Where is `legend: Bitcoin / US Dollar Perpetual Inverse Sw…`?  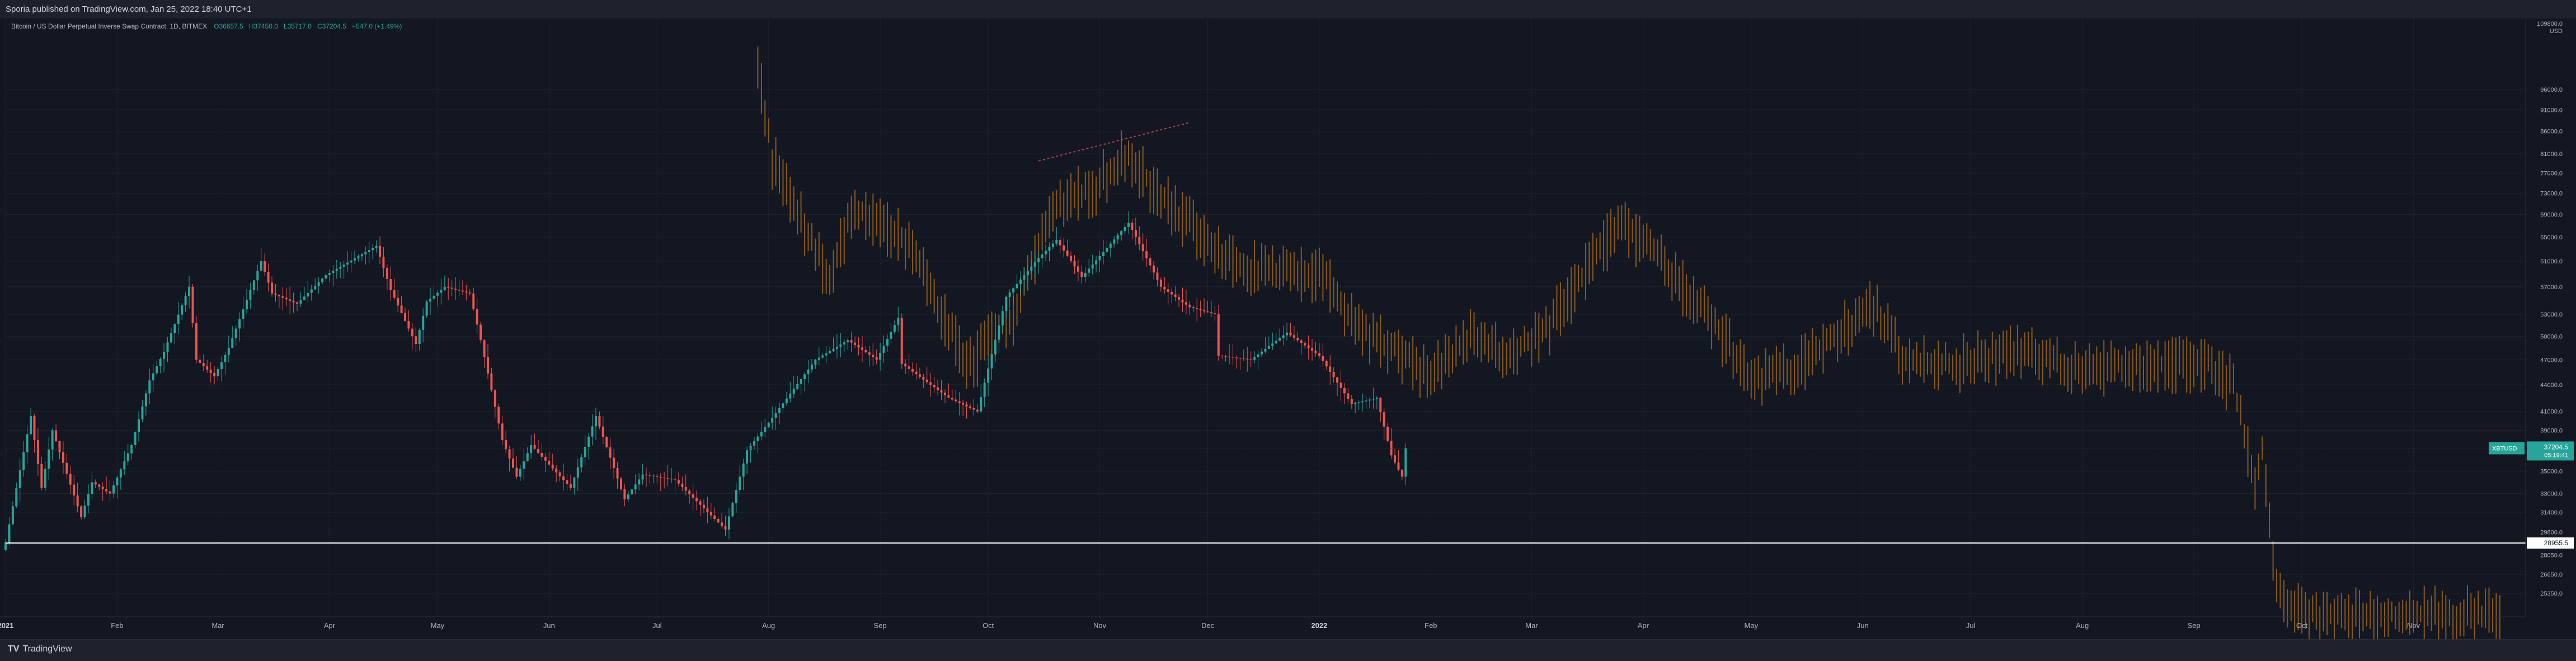 legend: Bitcoin / US Dollar Perpetual Inverse Sw… is located at coordinates (206, 26).